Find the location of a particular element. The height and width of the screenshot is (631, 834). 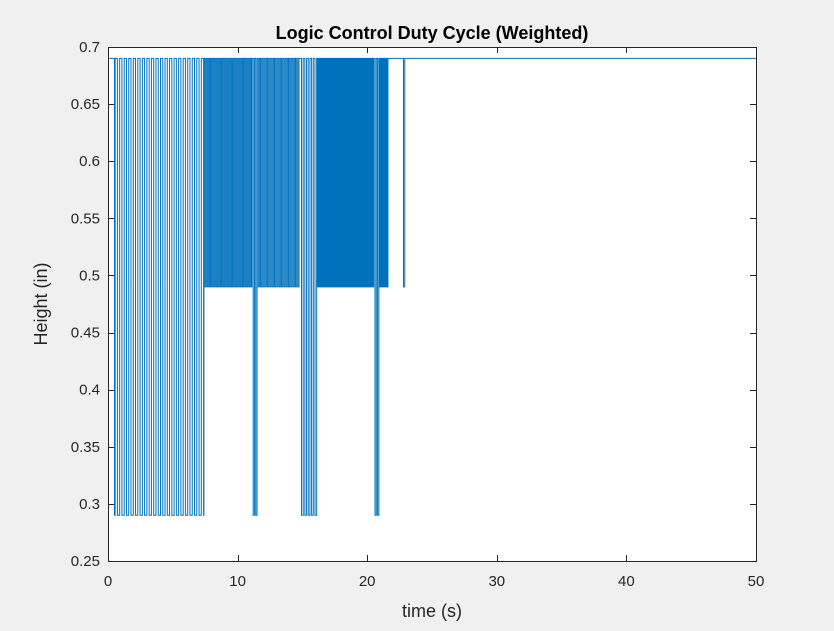

x-axis-label: time (s) is located at coordinates (432, 611).